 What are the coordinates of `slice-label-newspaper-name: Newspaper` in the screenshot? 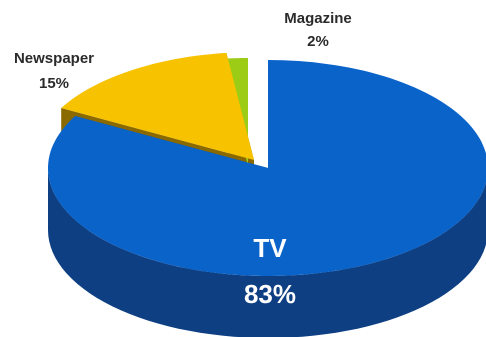 It's located at (54, 58).